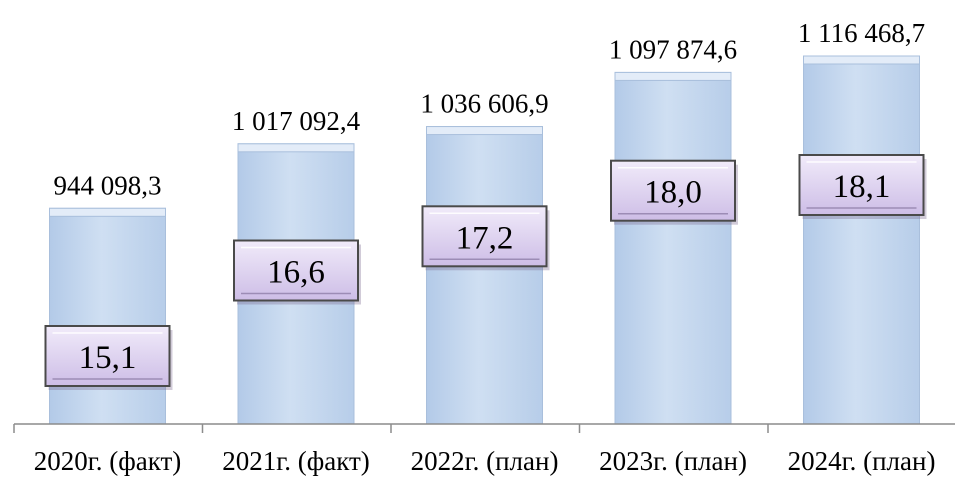 This screenshot has width=955, height=479. What do you see at coordinates (108, 185) in the screenshot?
I see `value-label: 944 098,3` at bounding box center [108, 185].